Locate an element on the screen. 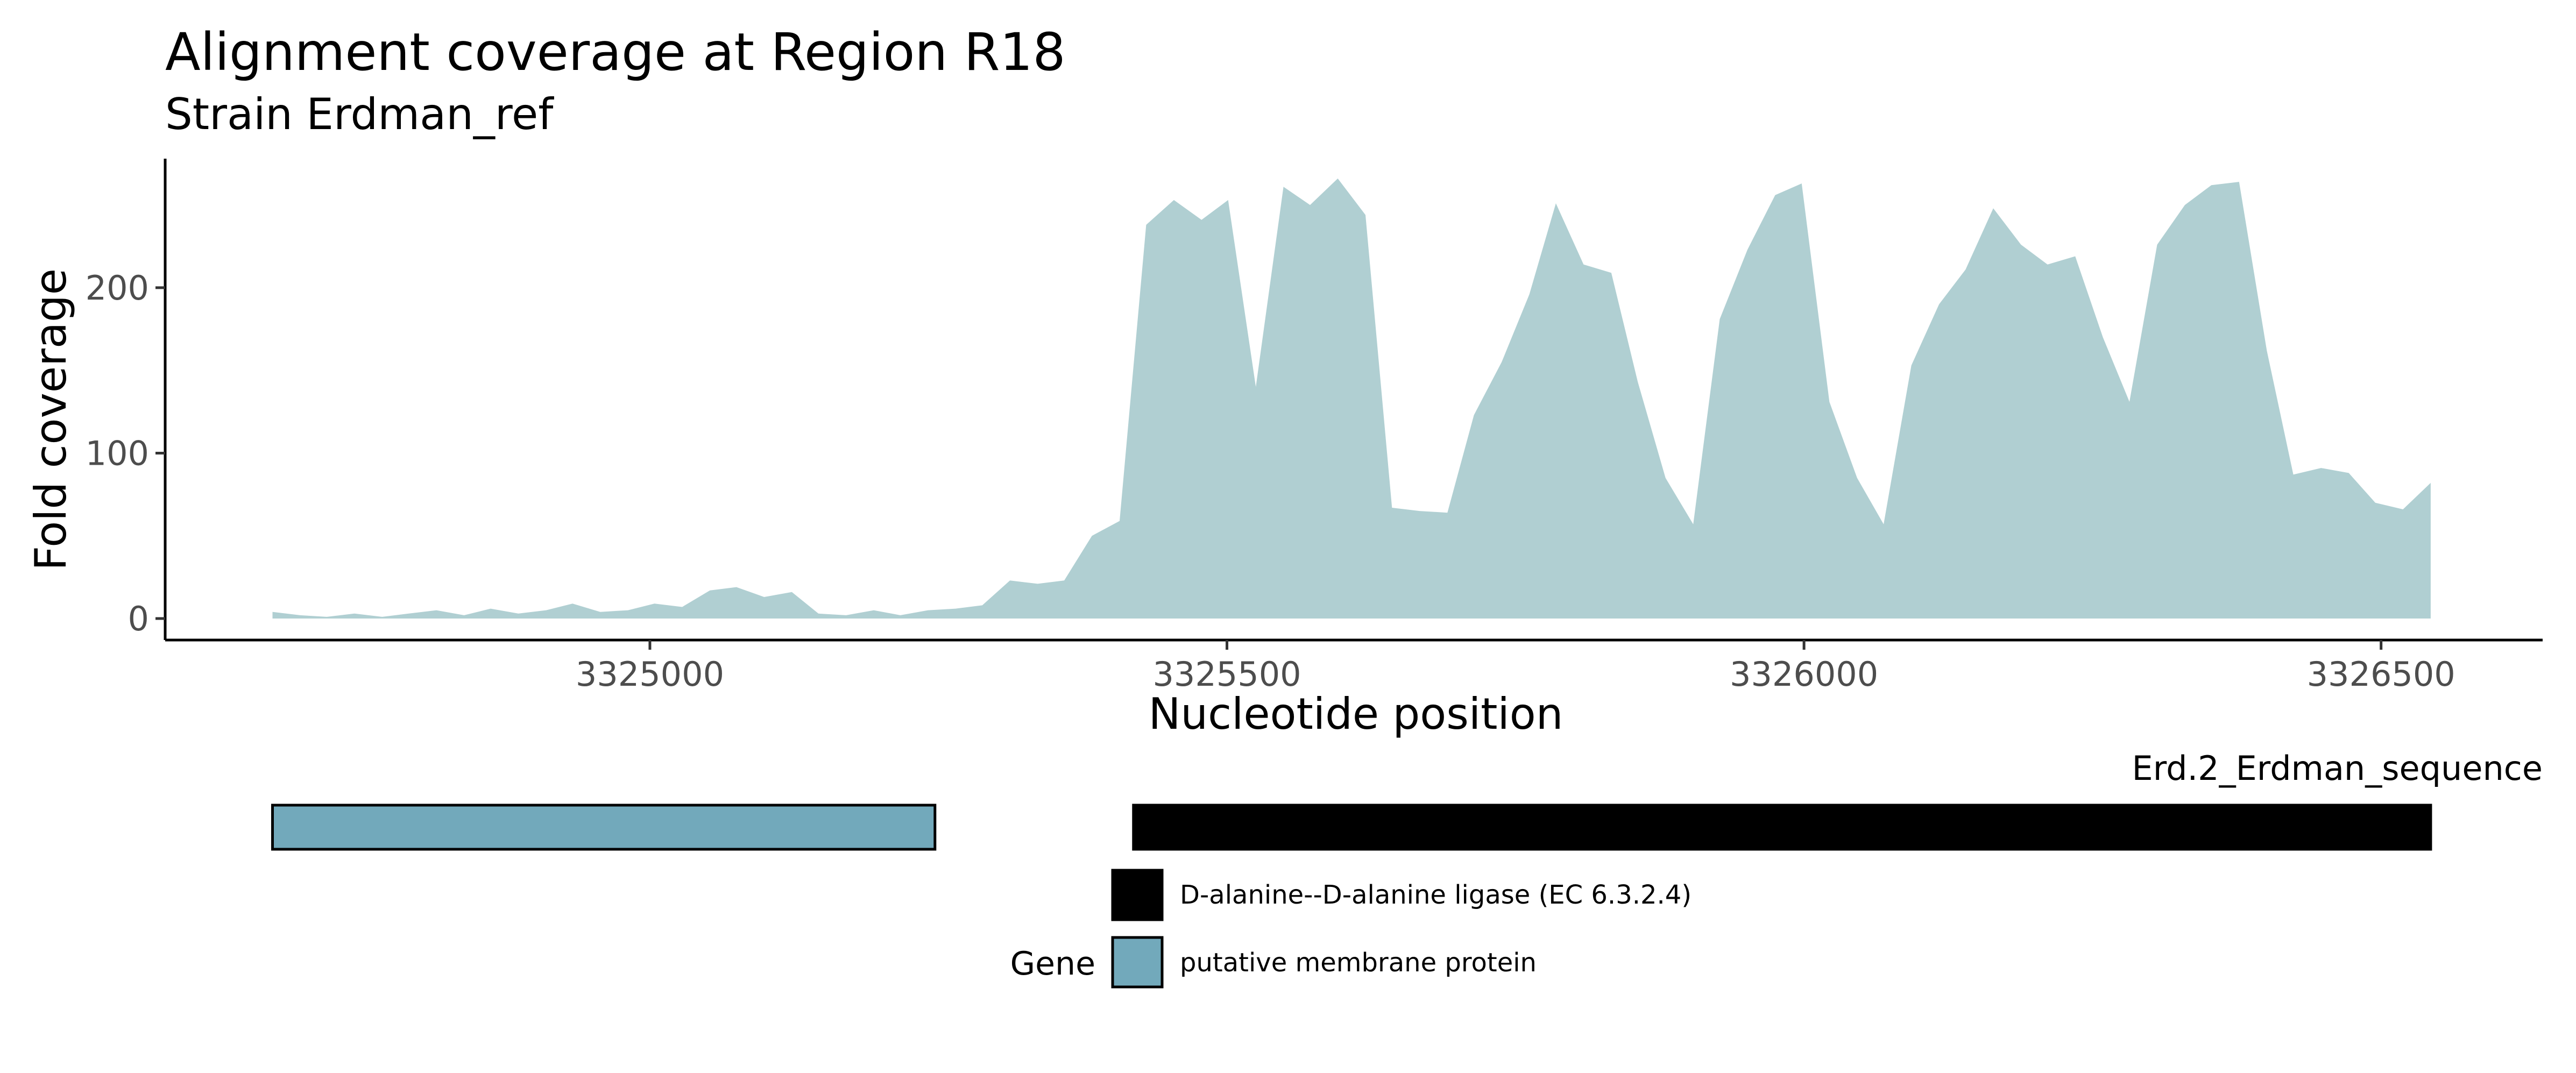 The width and height of the screenshot is (2576, 1073). y-tick-label: 0 is located at coordinates (138, 618).